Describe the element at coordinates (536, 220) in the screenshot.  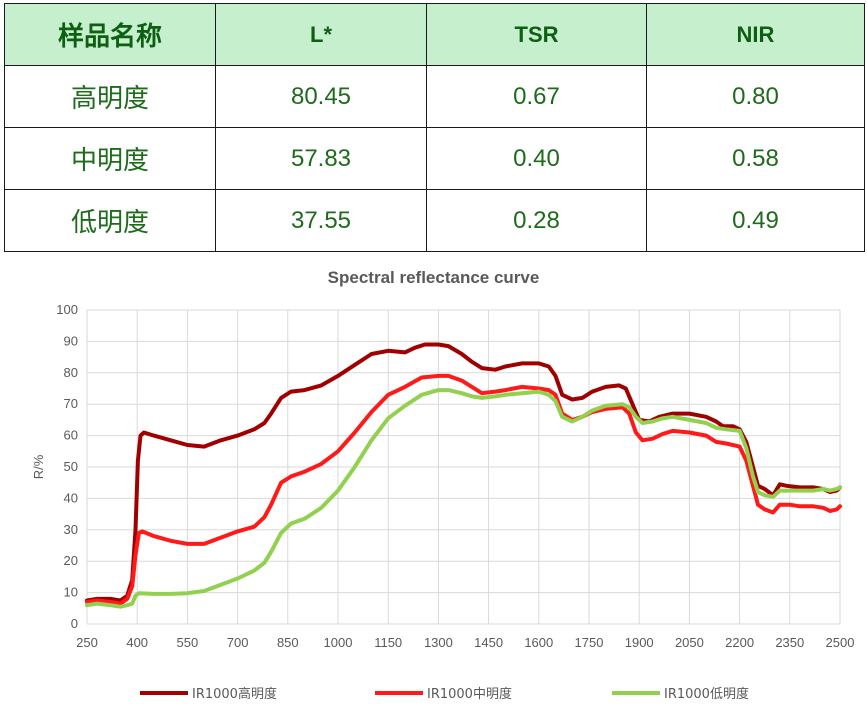
I see `cell-tsr: 0.28` at that location.